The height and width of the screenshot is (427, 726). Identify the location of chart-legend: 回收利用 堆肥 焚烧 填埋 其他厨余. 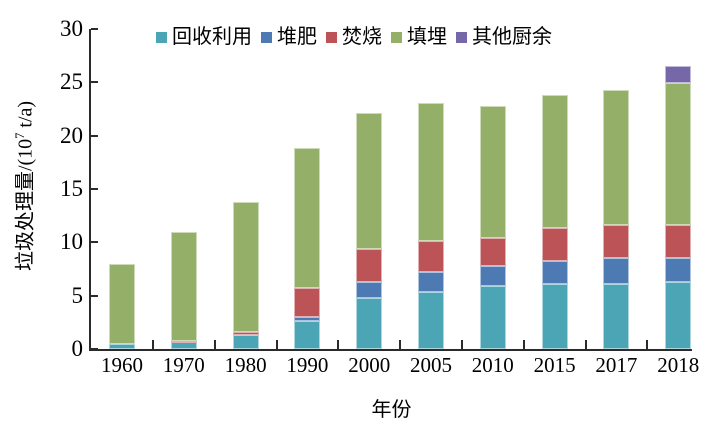
(354, 37).